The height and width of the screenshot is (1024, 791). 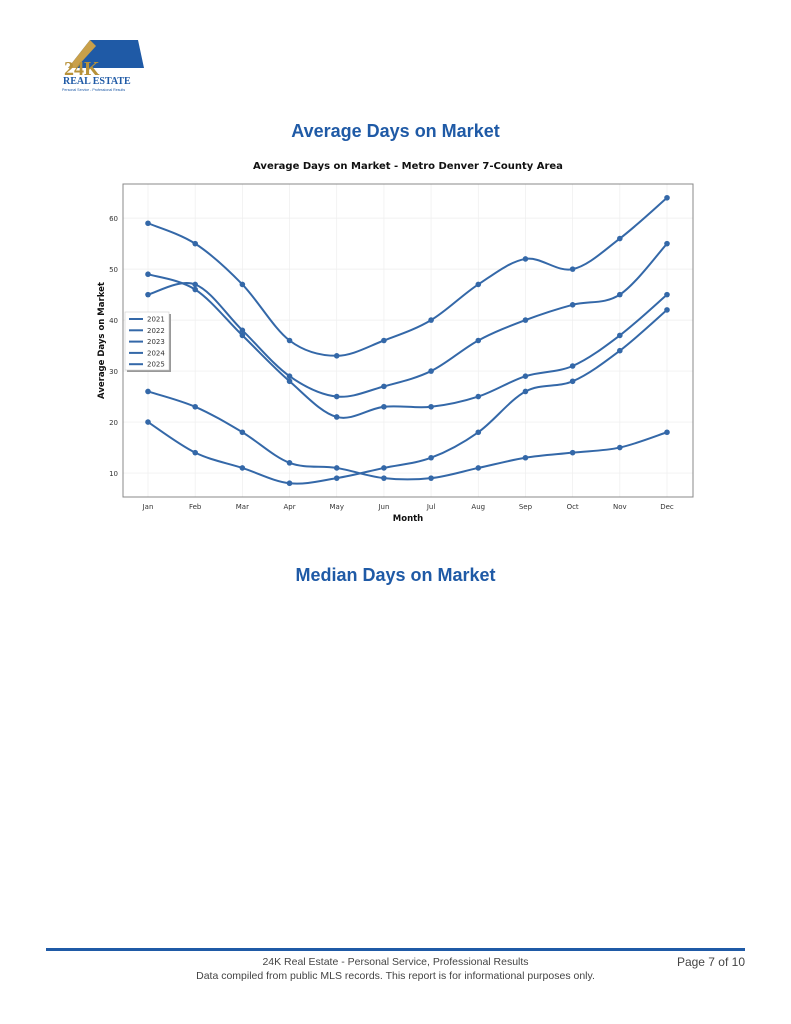 I want to click on x-tick-label: May, so click(x=336, y=507).